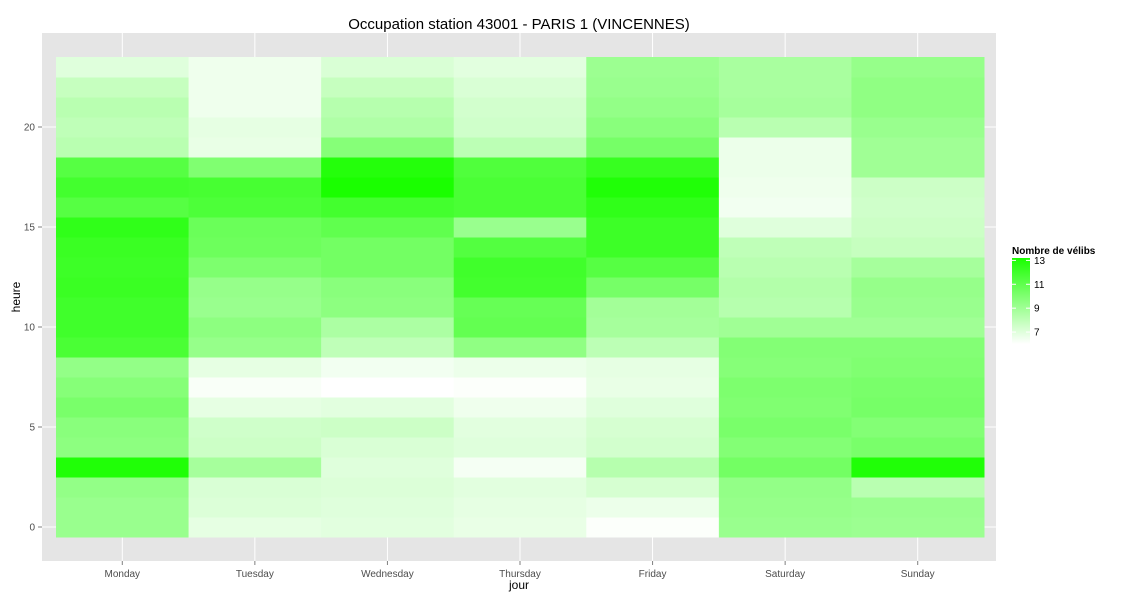 The height and width of the screenshot is (600, 1125). Describe the element at coordinates (785, 574) in the screenshot. I see `x-tick-label: Saturday` at that location.